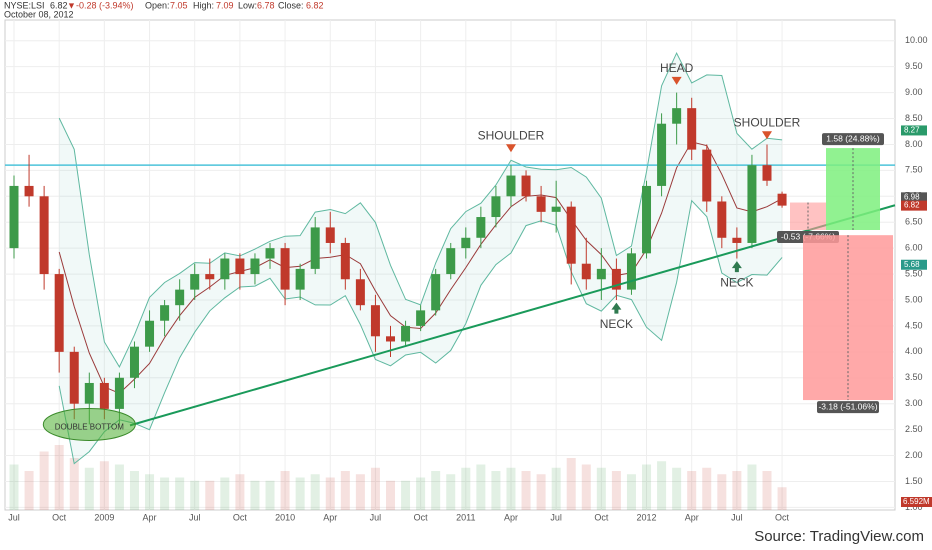  What do you see at coordinates (916, 40) in the screenshot?
I see `y-tick-label: 10.00` at bounding box center [916, 40].